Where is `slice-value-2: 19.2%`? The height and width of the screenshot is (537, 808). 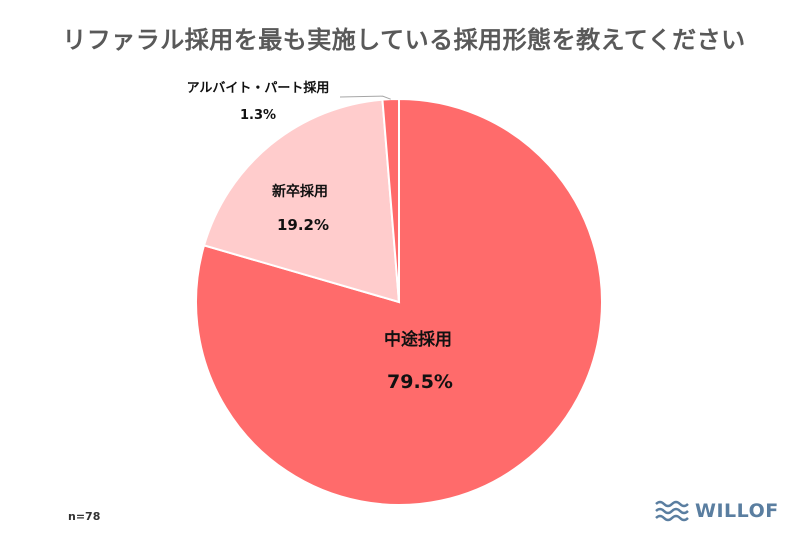 slice-value-2: 19.2% is located at coordinates (303, 225).